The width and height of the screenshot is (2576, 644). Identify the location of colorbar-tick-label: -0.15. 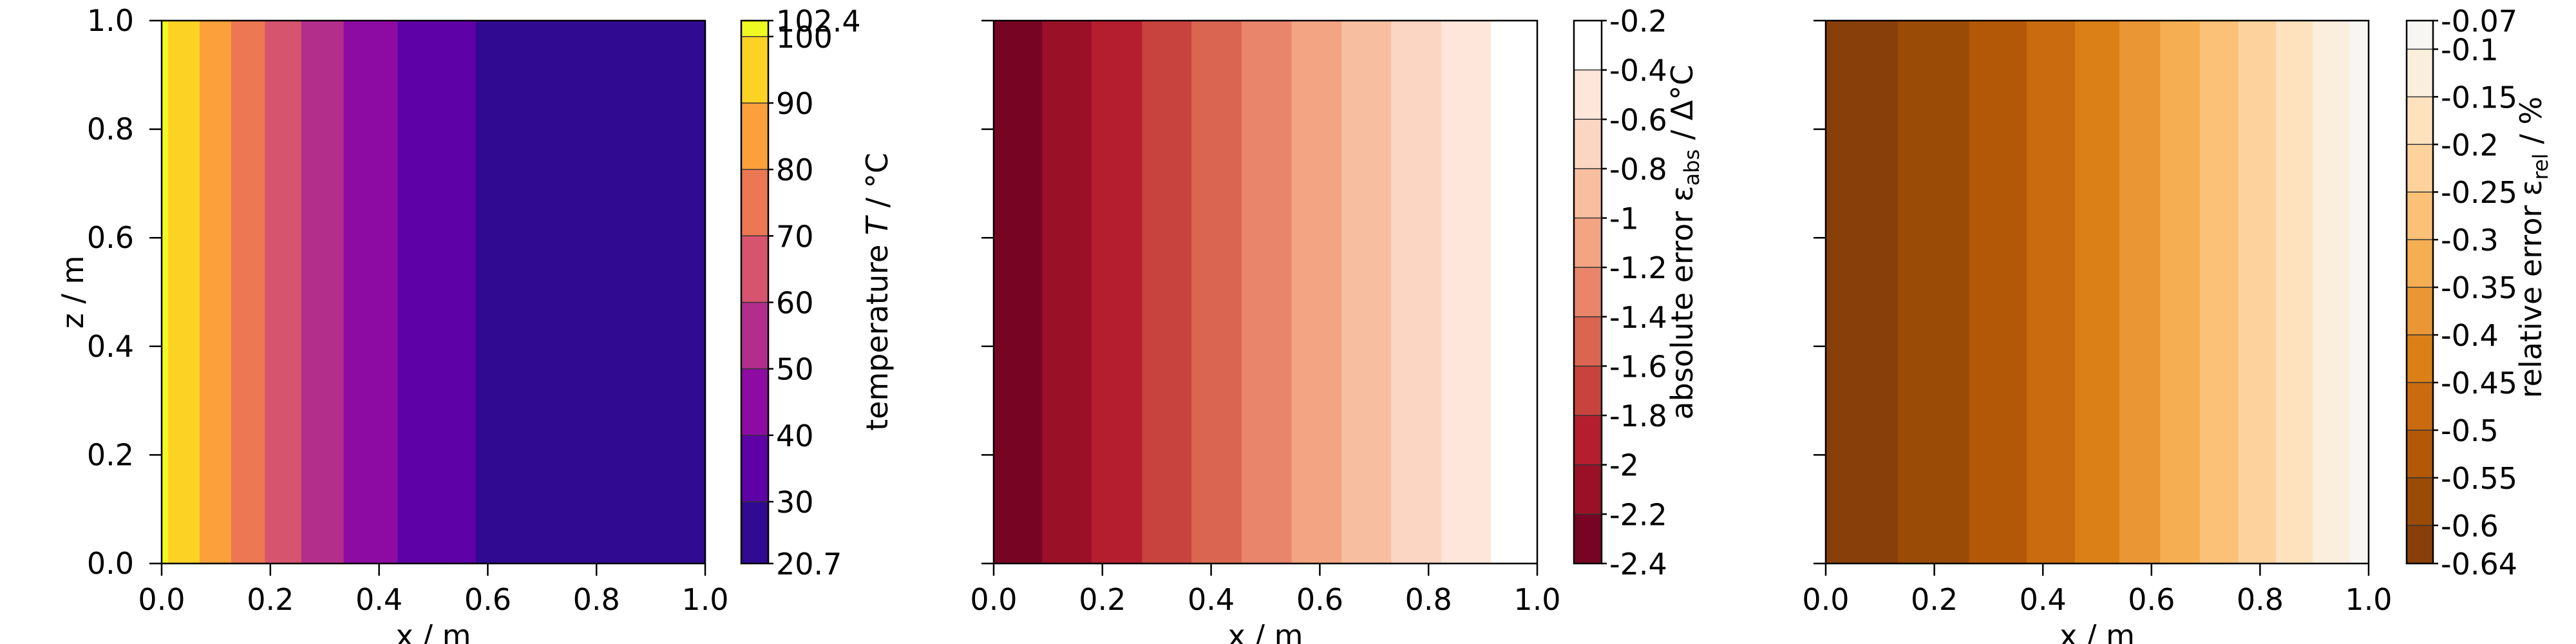
(2479, 97).